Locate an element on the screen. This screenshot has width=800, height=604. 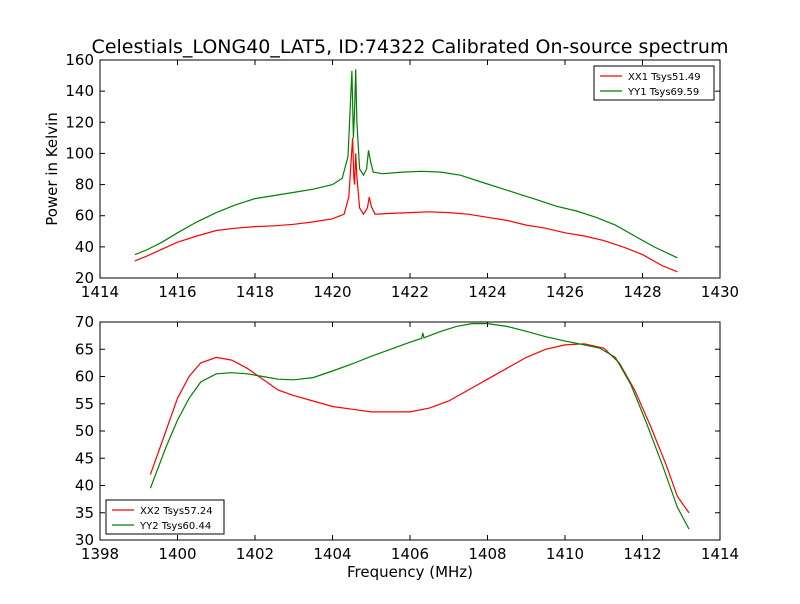
x-tick-label: 1428 is located at coordinates (642, 292).